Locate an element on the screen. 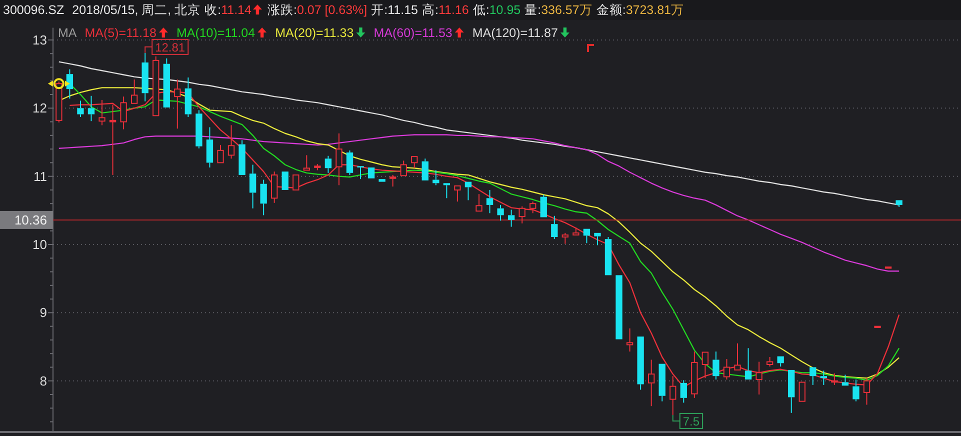 Image resolution: width=961 pixels, height=436 pixels. chart-title: 300096.SZ is located at coordinates (34, 10).